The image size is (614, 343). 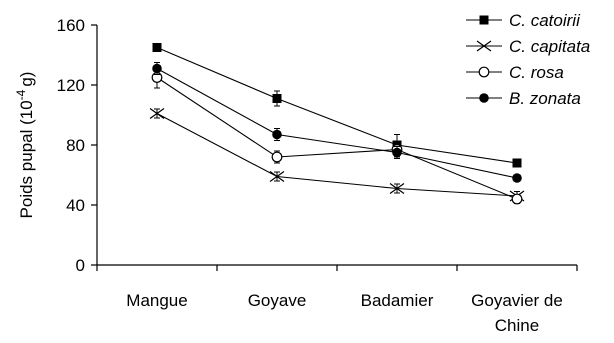 What do you see at coordinates (397, 300) in the screenshot?
I see `x-category-label-2: Badamier` at bounding box center [397, 300].